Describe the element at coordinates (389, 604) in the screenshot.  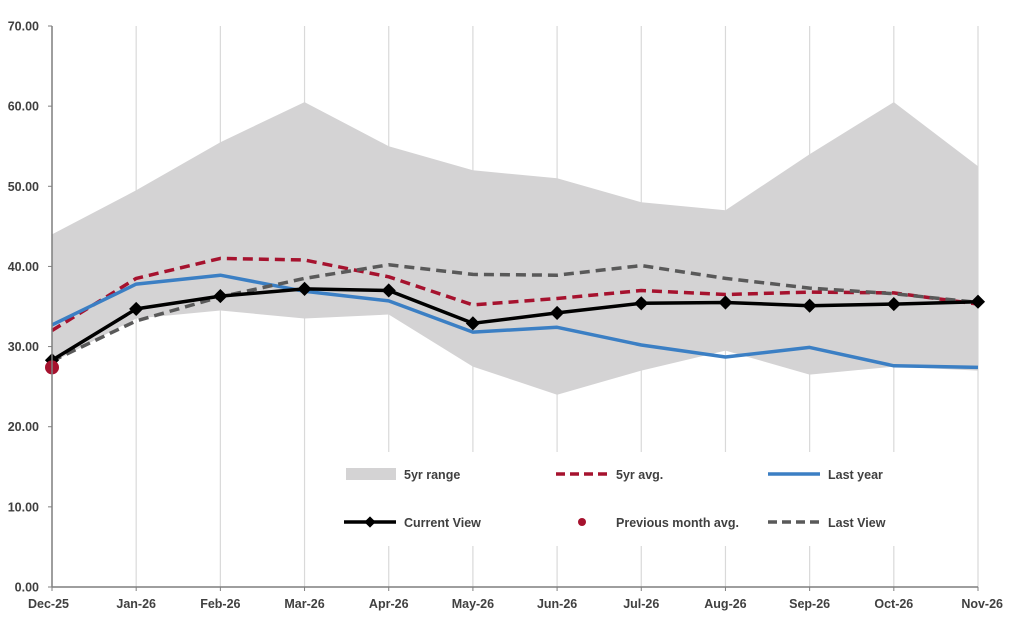
I see `x-tick-label-apr-26: Apr-26` at that location.